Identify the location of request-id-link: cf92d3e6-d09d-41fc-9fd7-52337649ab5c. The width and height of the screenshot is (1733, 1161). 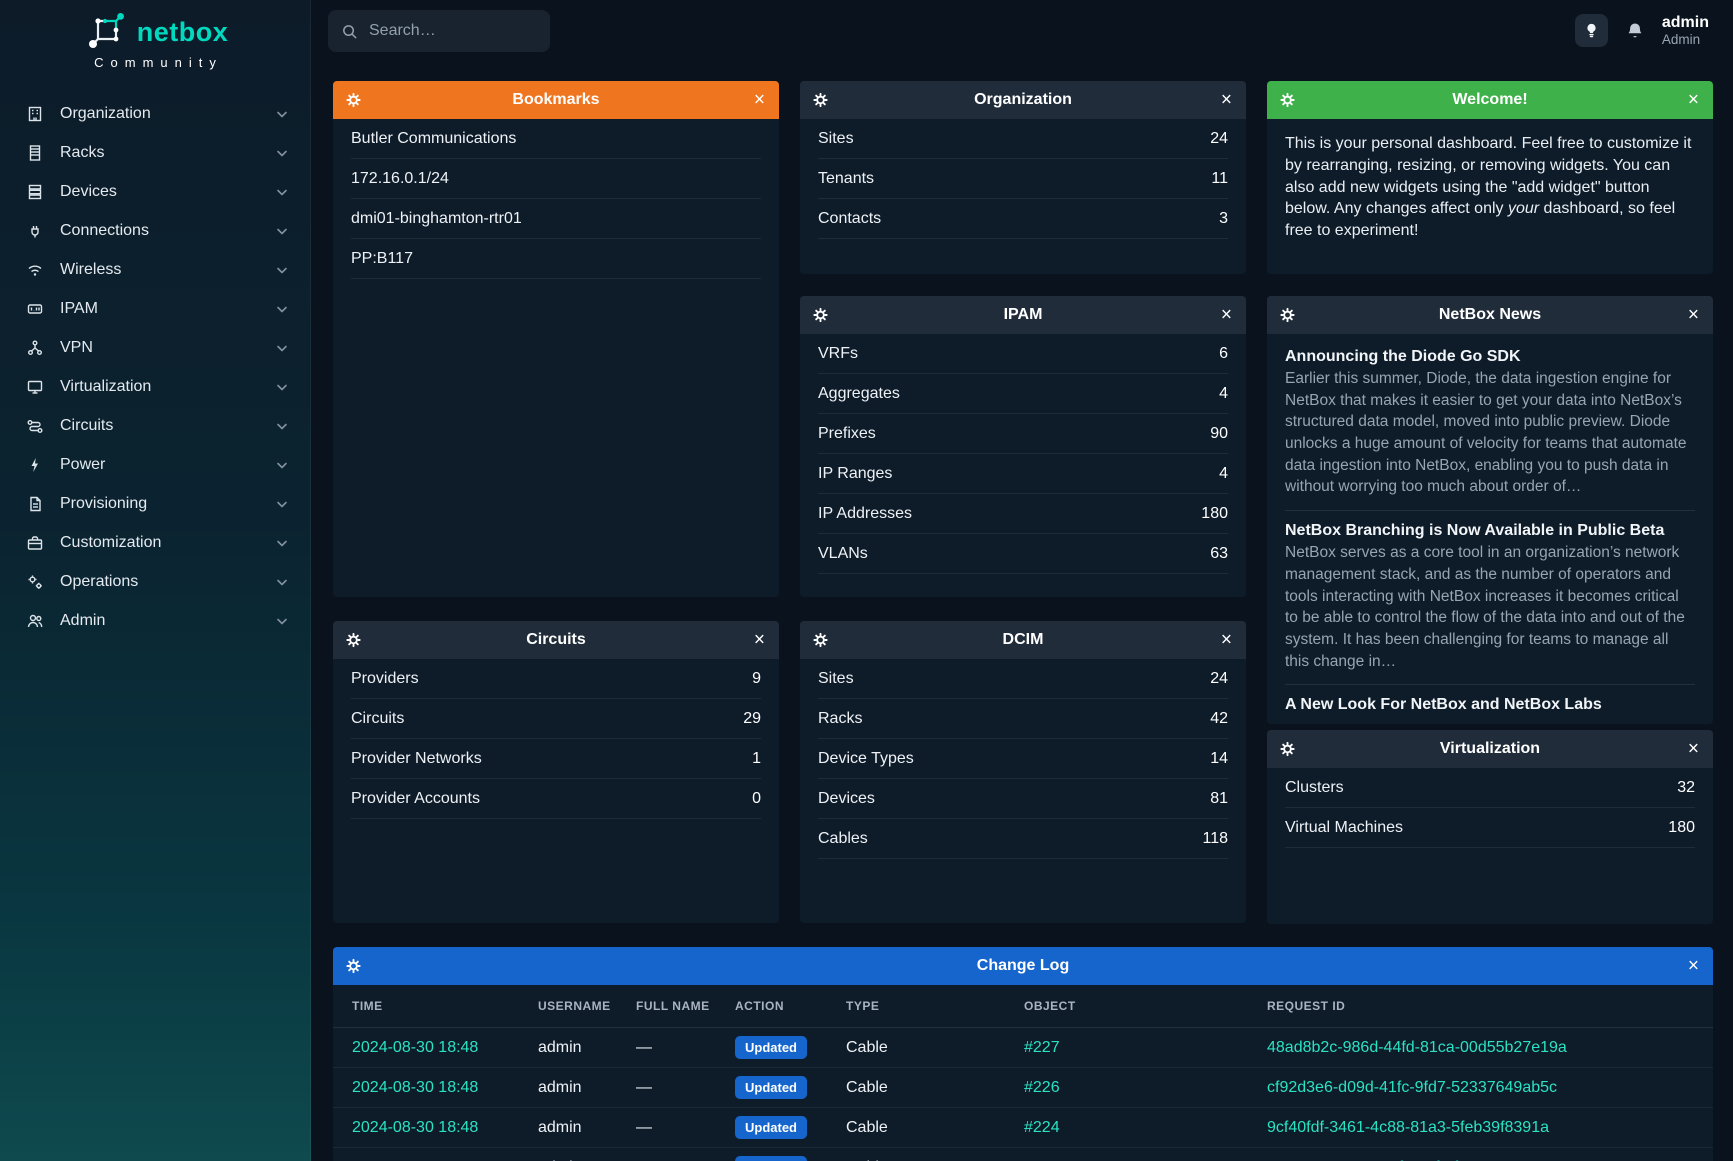
(1412, 1087).